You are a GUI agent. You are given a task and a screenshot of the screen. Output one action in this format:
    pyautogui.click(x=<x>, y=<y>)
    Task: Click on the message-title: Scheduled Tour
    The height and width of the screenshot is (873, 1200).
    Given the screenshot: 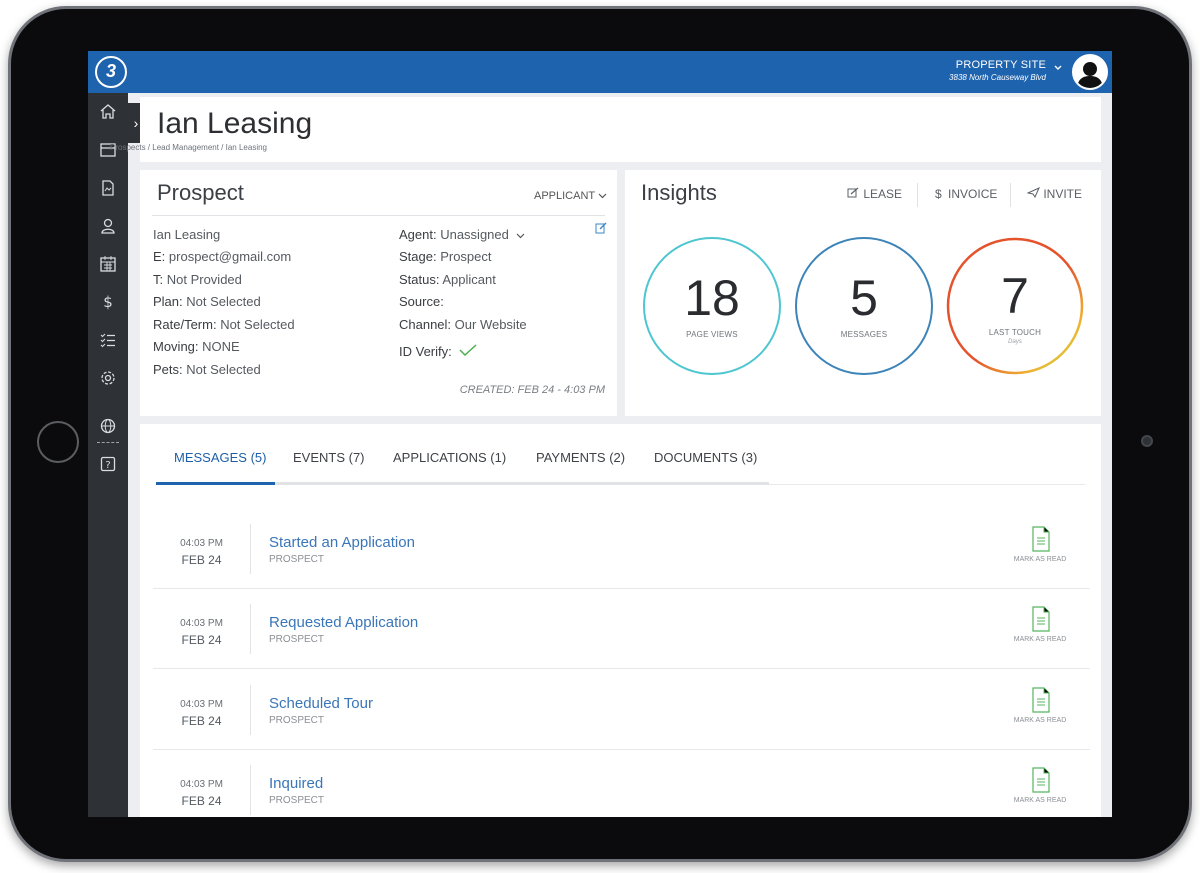 What is the action you would take?
    pyautogui.click(x=321, y=703)
    